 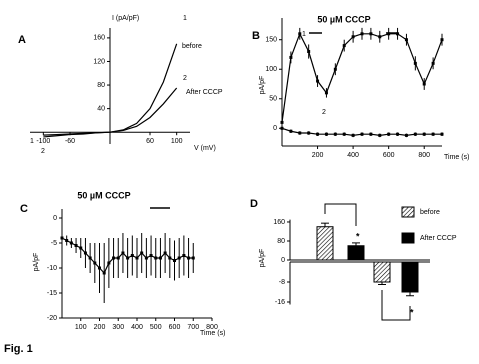 I want to click on panel-label: A, so click(x=22, y=40).